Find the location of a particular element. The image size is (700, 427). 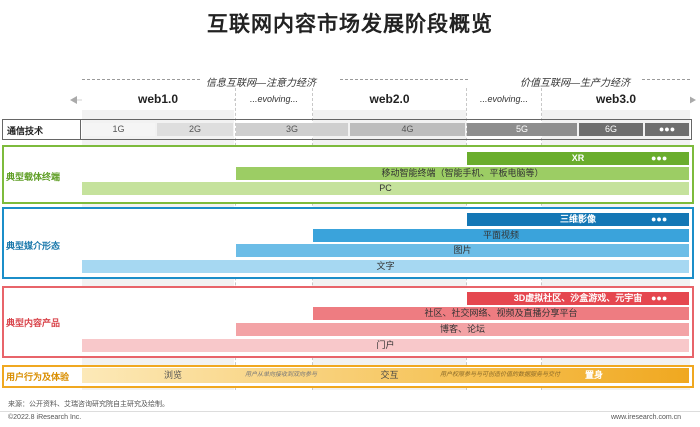

behavior-segment-immerse: 置身 is located at coordinates (593, 375).